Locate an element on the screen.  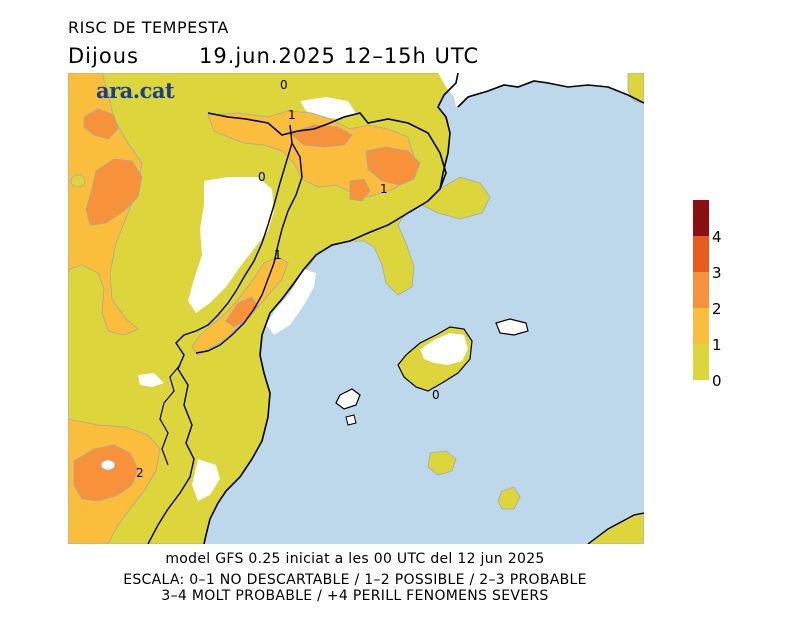
map-subtitle: Dijous 19.jun.2025 12–15h UTC is located at coordinates (273, 56).